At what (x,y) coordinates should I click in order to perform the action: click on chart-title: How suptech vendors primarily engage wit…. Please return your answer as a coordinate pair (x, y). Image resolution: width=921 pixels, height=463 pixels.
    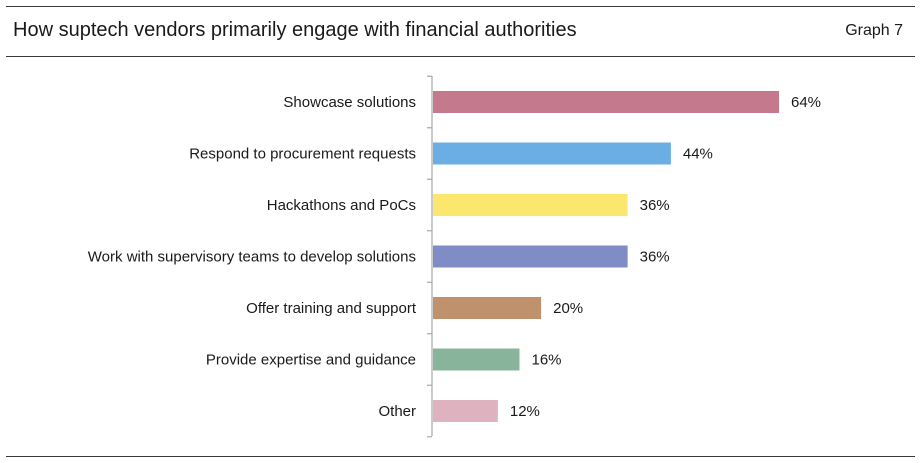
    Looking at the image, I should click on (295, 30).